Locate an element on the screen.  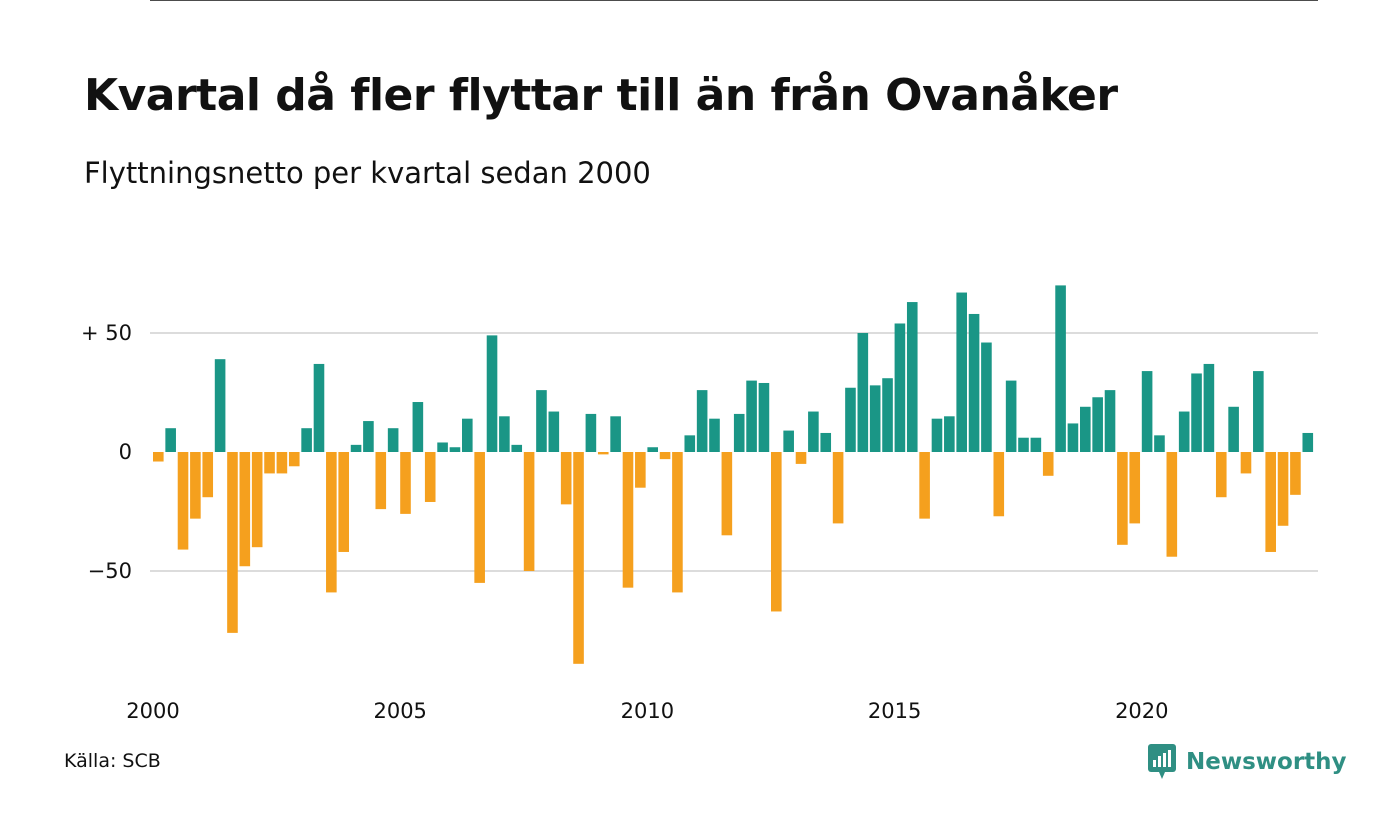
x-axis-ticks: 2000 2005 2010 2015 2020 is located at coordinates (647, 711).